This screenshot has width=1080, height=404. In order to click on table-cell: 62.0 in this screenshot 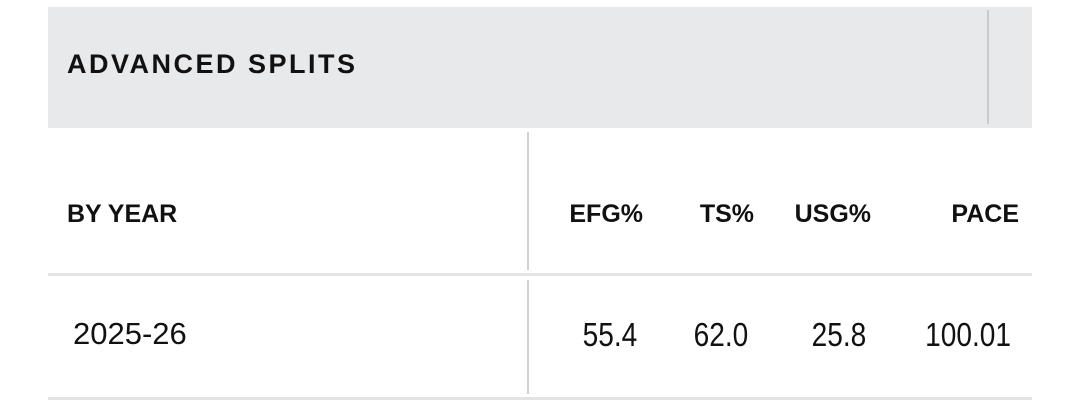, I will do `click(720, 334)`.